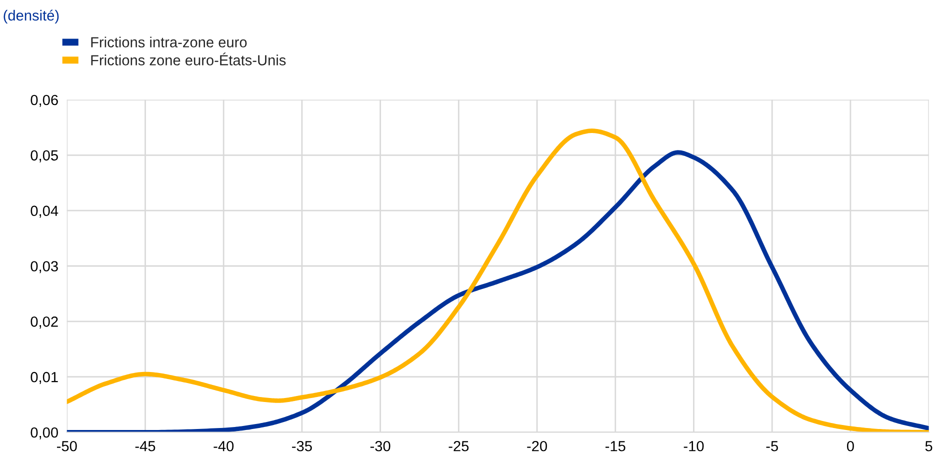 Image resolution: width=942 pixels, height=475 pixels. I want to click on x-tick-label: -45, so click(145, 446).